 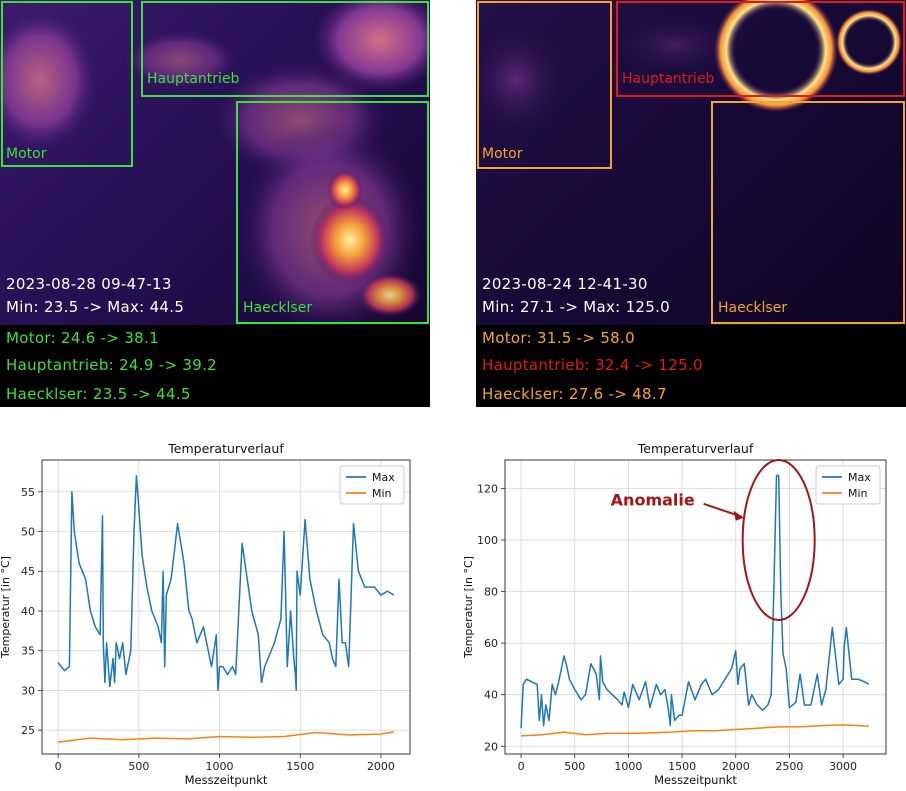 I want to click on reading-haecklser-right: Haecklser: 27.6 -> 48.7, so click(x=574, y=394).